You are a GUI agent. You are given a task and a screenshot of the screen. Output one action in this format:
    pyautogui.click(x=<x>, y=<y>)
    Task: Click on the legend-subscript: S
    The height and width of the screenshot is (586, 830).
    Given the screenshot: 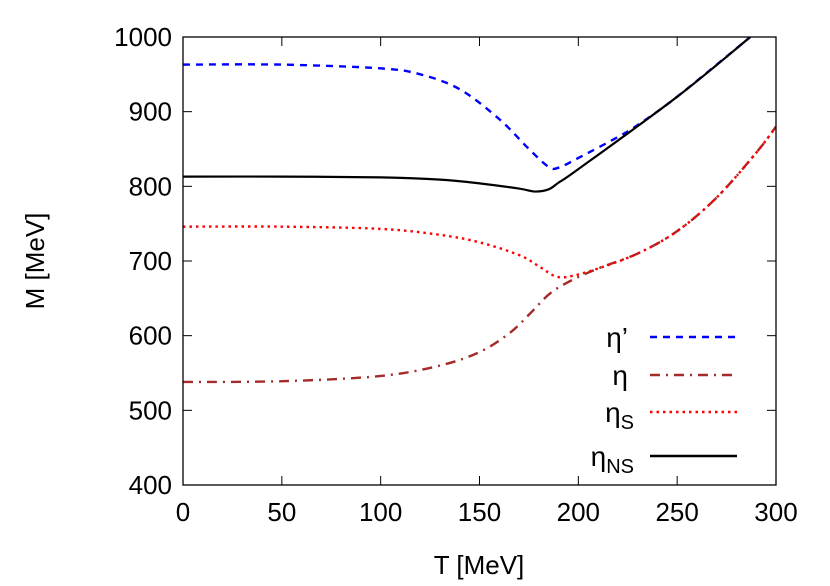 What is the action you would take?
    pyautogui.click(x=627, y=423)
    